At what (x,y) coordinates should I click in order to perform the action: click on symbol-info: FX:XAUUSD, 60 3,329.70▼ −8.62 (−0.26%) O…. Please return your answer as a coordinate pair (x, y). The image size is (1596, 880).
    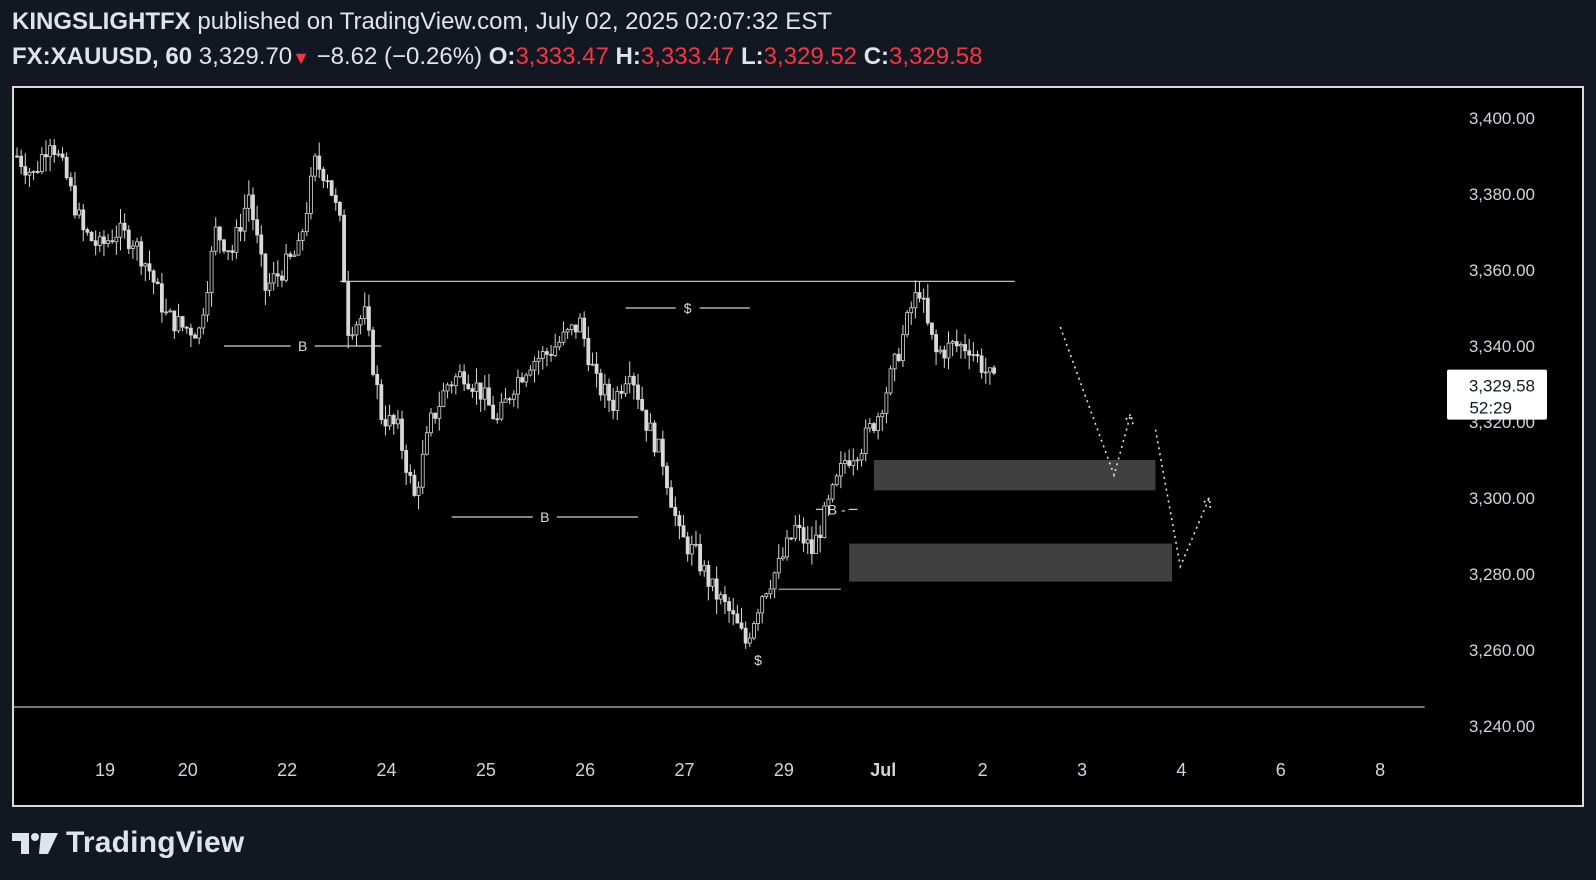
    Looking at the image, I should click on (497, 57).